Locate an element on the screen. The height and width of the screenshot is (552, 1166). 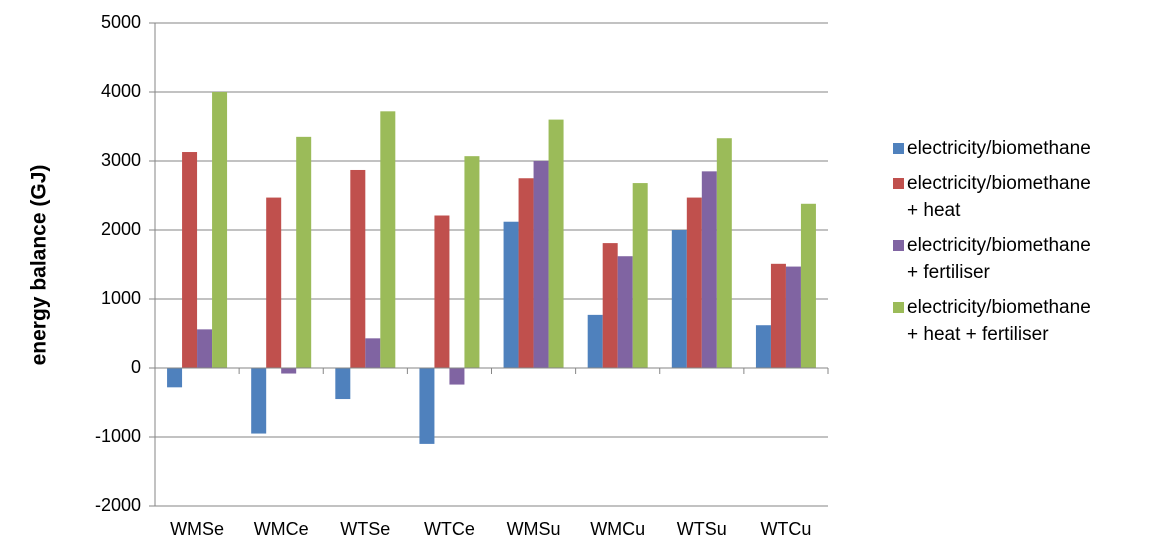
x-tick-label: WTCe is located at coordinates (449, 529).